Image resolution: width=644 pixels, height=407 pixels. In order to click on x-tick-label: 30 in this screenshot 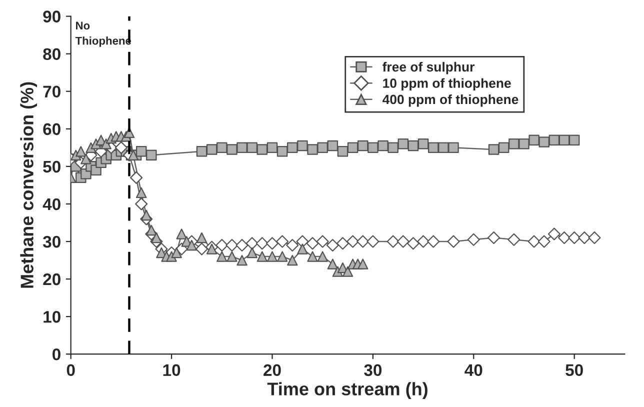, I will do `click(373, 370)`.